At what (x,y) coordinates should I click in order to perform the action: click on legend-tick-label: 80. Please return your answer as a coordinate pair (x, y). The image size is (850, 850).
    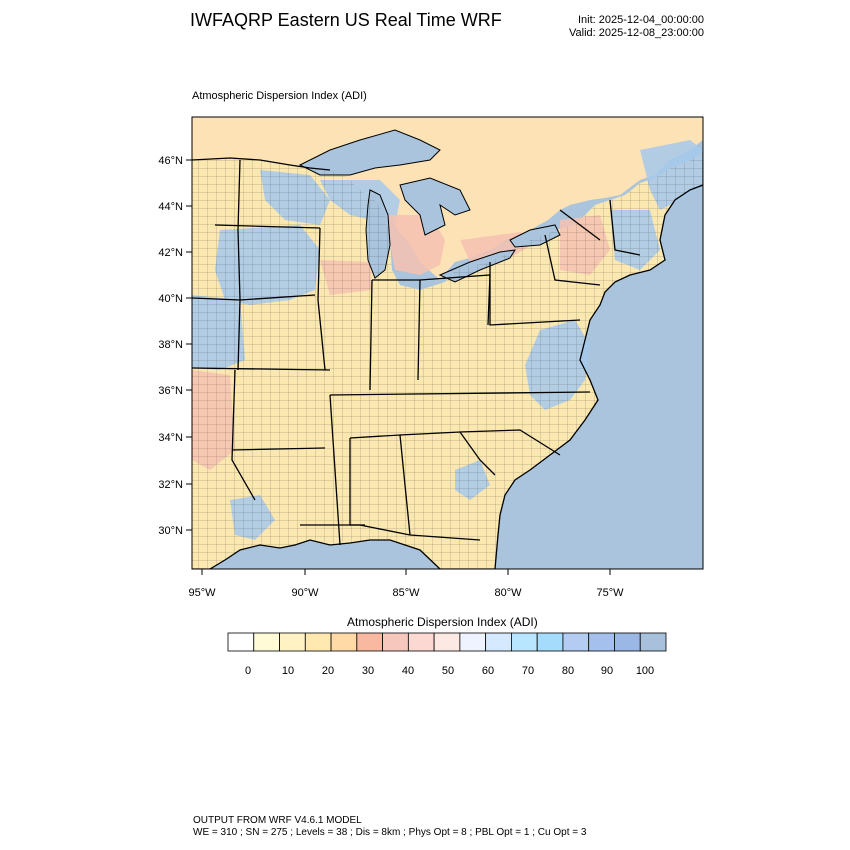
    Looking at the image, I should click on (568, 671).